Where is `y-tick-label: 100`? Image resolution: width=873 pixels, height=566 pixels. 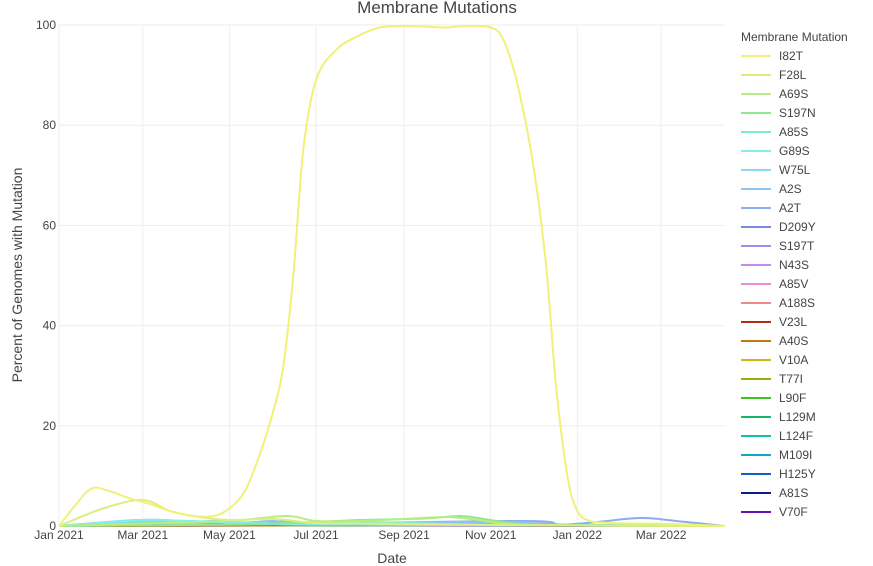
y-tick-label: 100 is located at coordinates (46, 25).